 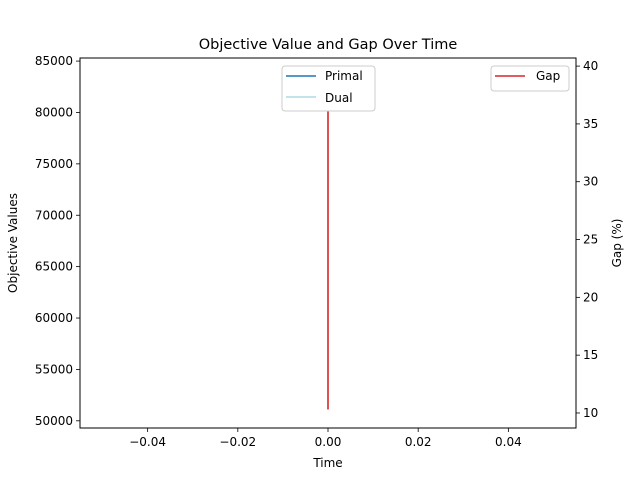 What do you see at coordinates (54, 369) in the screenshot?
I see `y-tick-label: 55000` at bounding box center [54, 369].